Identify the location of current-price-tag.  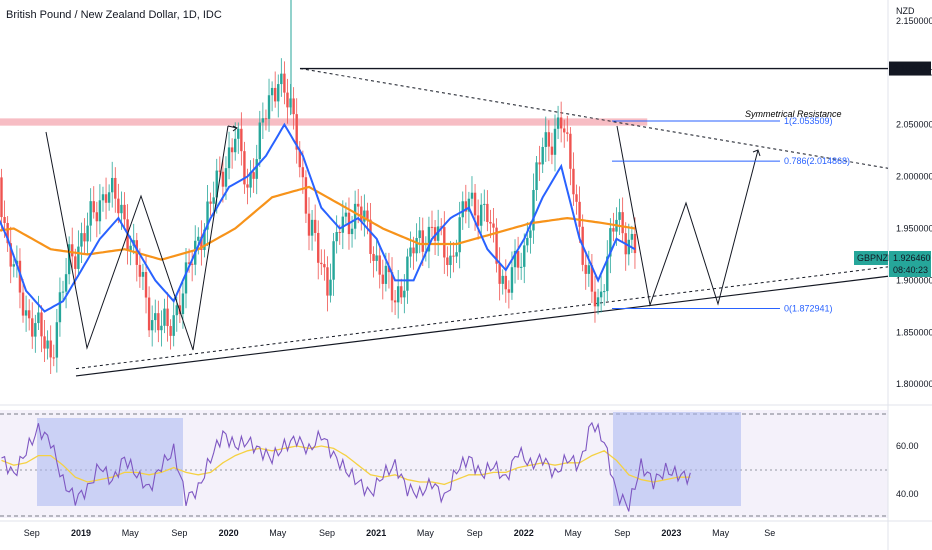
(910, 264).